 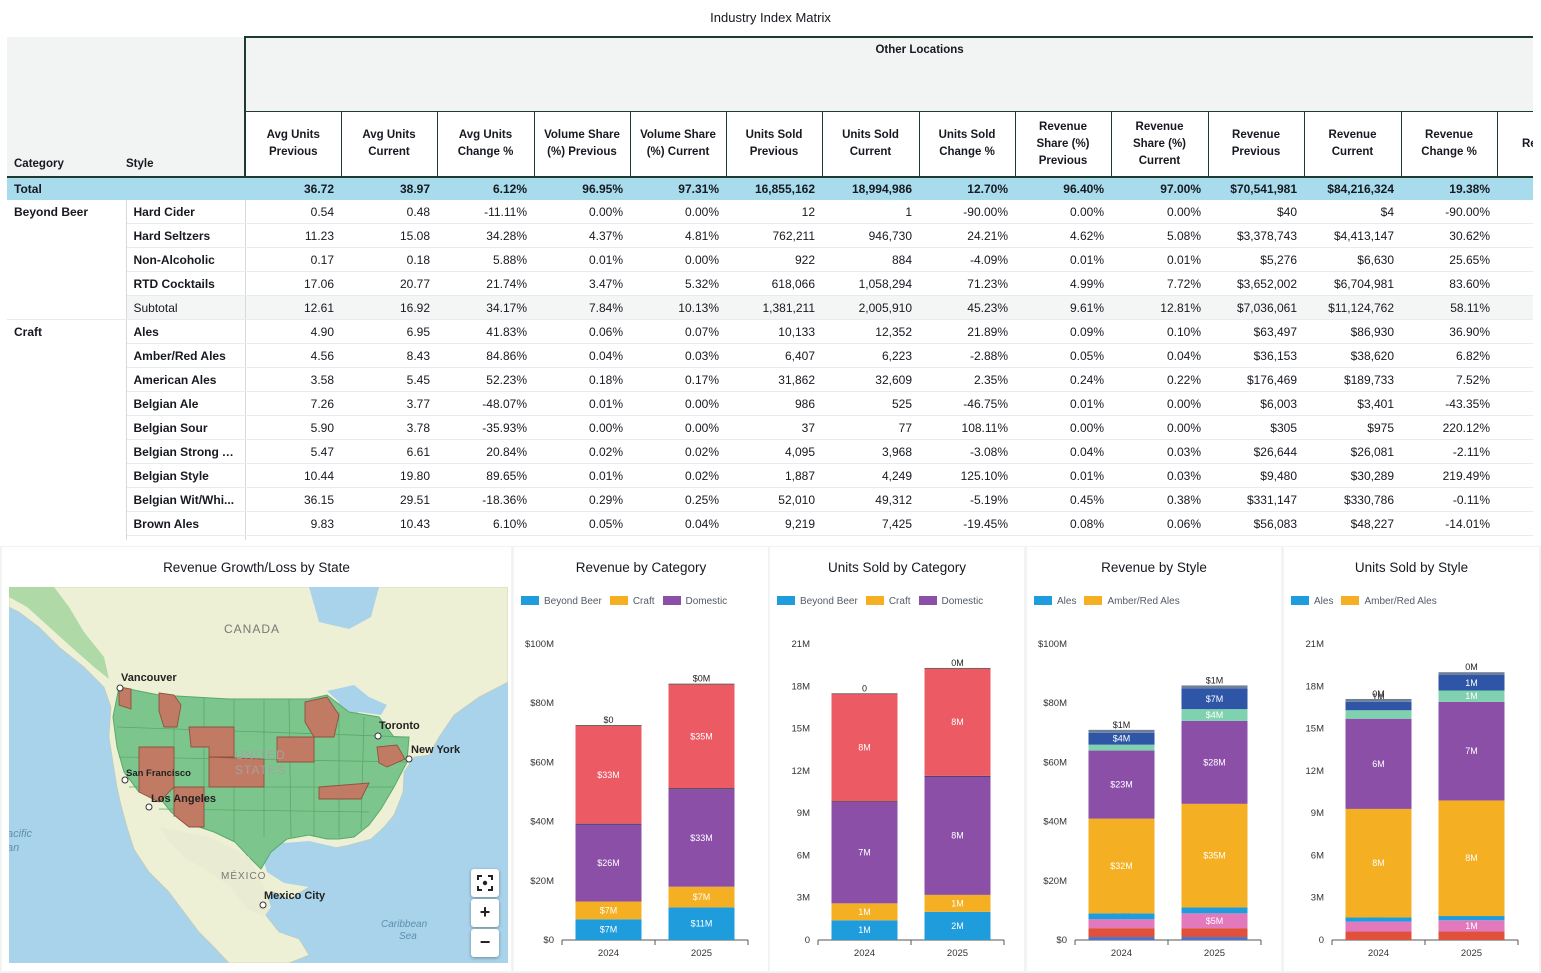 What do you see at coordinates (389, 355) in the screenshot?
I see `value-cell: 8.43` at bounding box center [389, 355].